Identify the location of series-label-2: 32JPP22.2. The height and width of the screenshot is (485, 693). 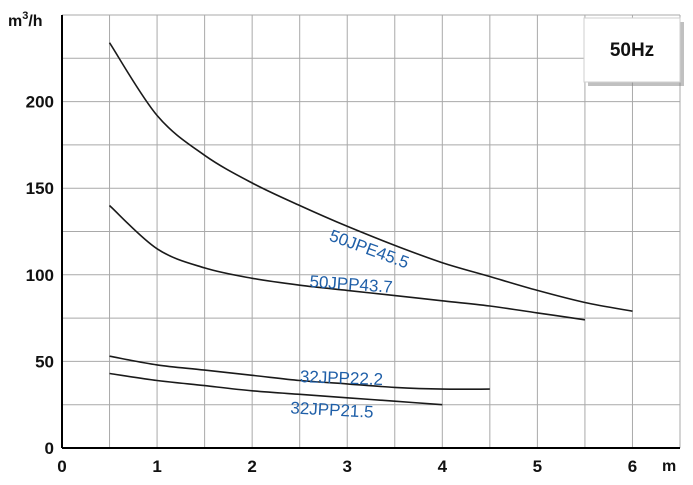
(342, 378).